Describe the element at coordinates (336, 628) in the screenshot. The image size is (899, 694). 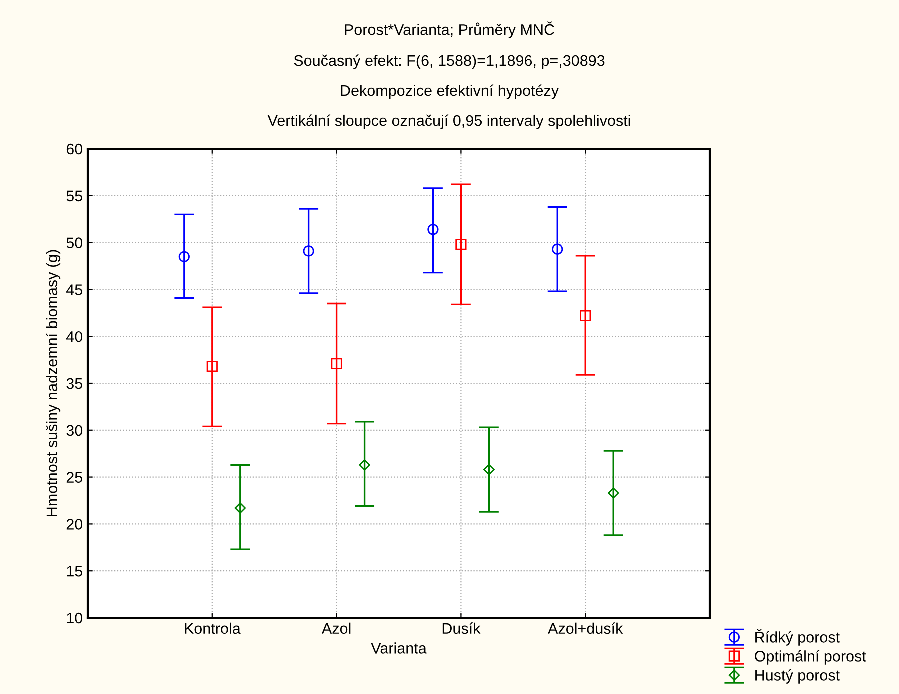
I see `x-tick-label: Azol` at that location.